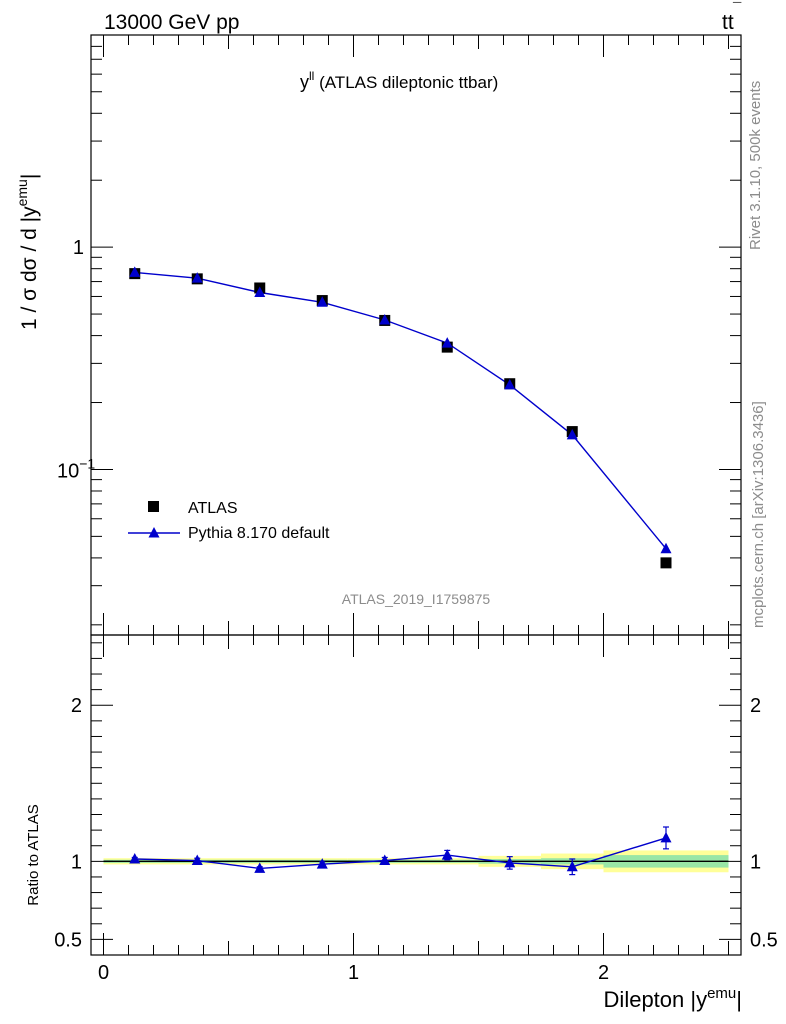  What do you see at coordinates (87, 463) in the screenshot?
I see `main-y-tick-label-sup: −1` at bounding box center [87, 463].